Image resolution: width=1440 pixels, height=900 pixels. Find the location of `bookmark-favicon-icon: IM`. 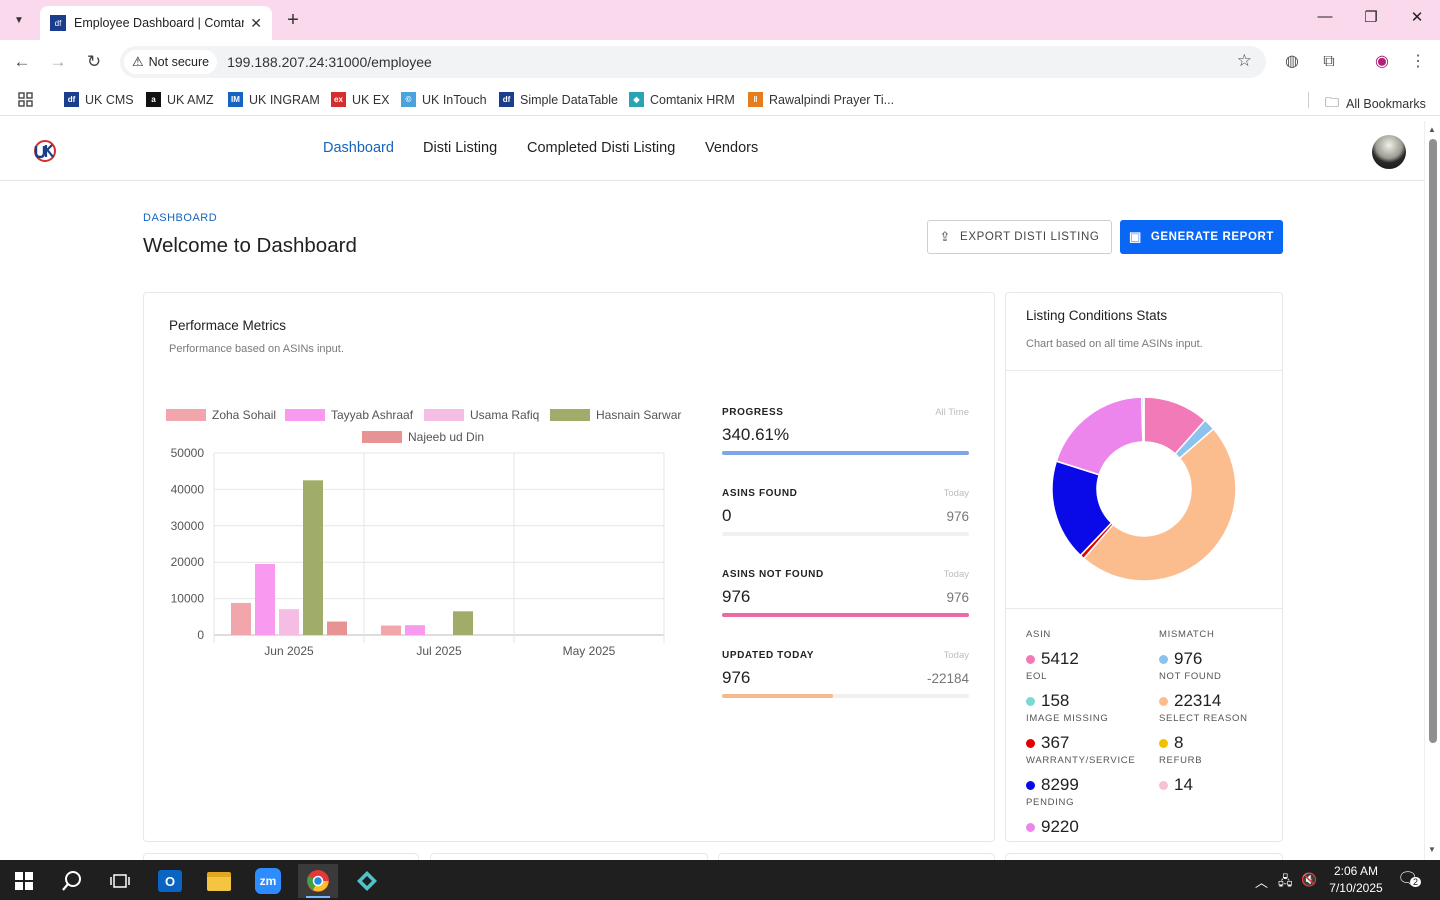

bookmark-favicon-icon: IM is located at coordinates (235, 99).